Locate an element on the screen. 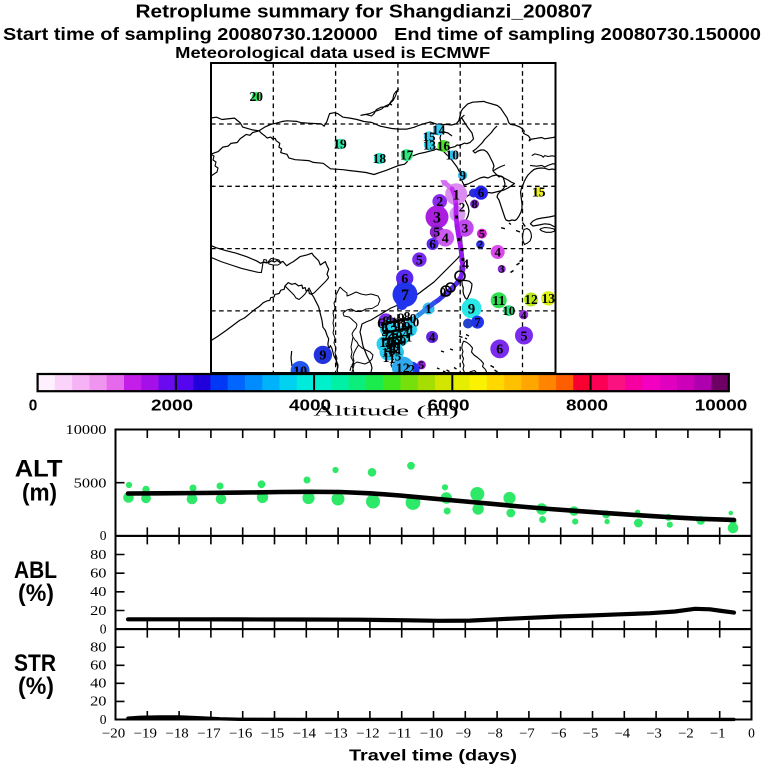 The image size is (768, 768). svg-text: −16 is located at coordinates (241, 733).